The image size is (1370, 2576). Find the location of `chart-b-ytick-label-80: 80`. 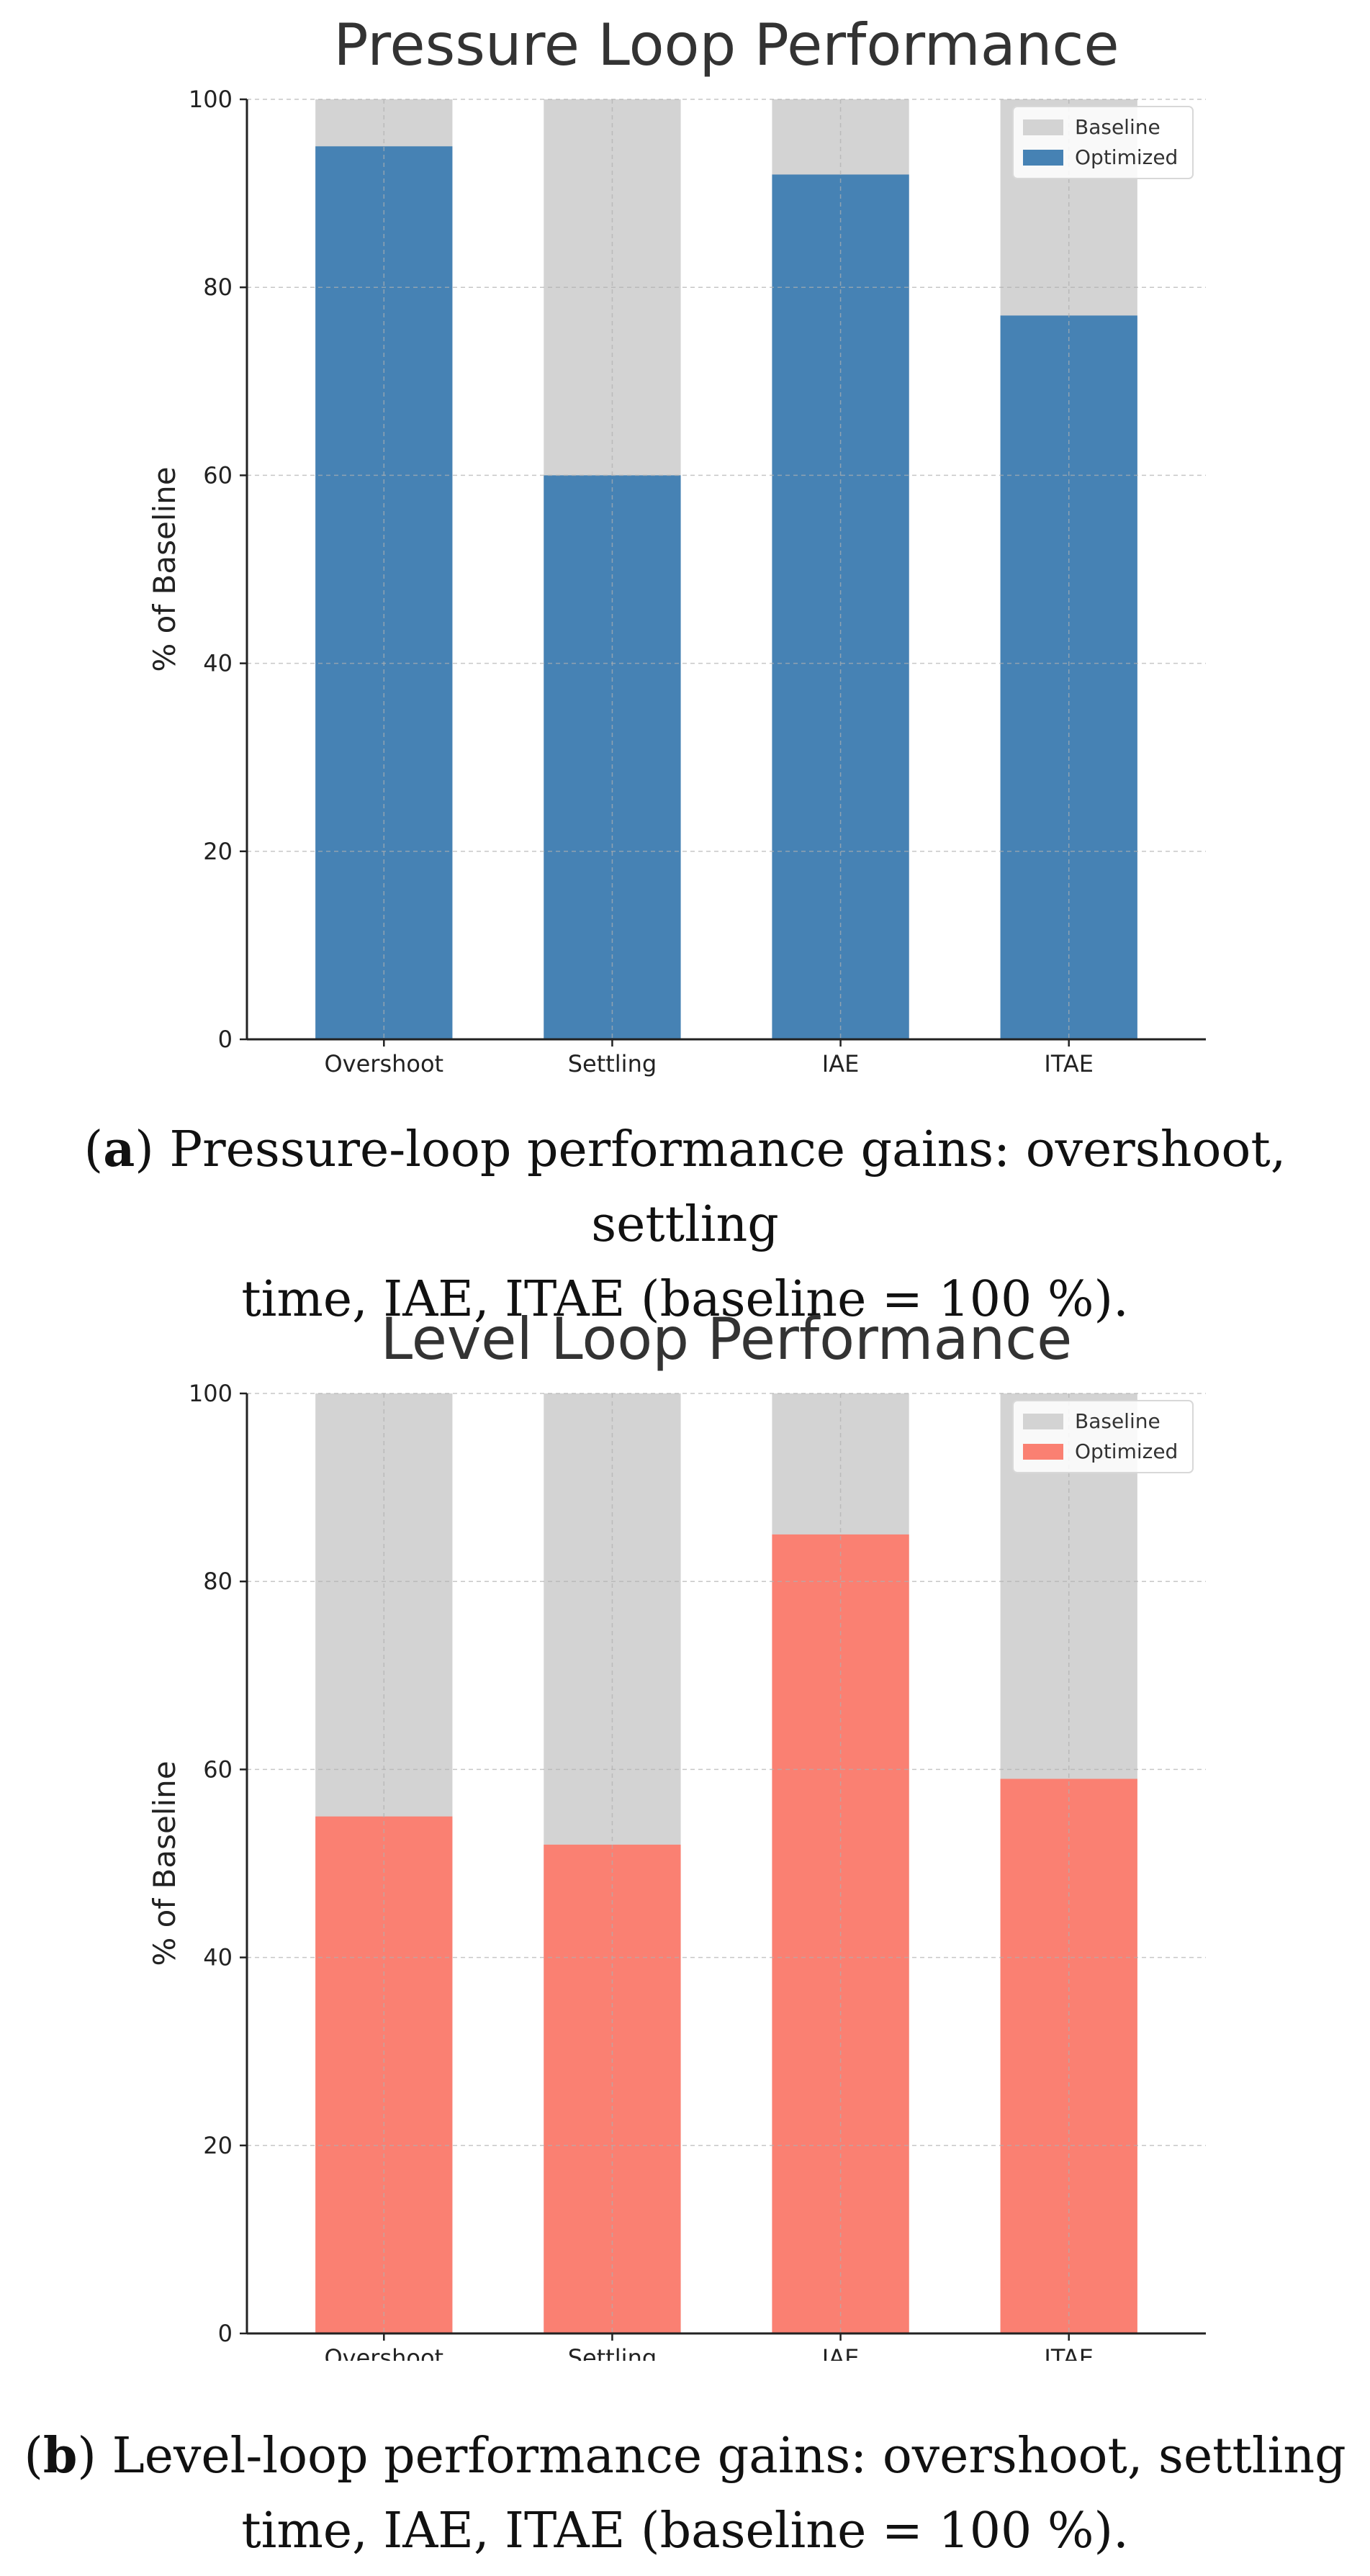

chart-b-ytick-label-80: 80 is located at coordinates (218, 1582).